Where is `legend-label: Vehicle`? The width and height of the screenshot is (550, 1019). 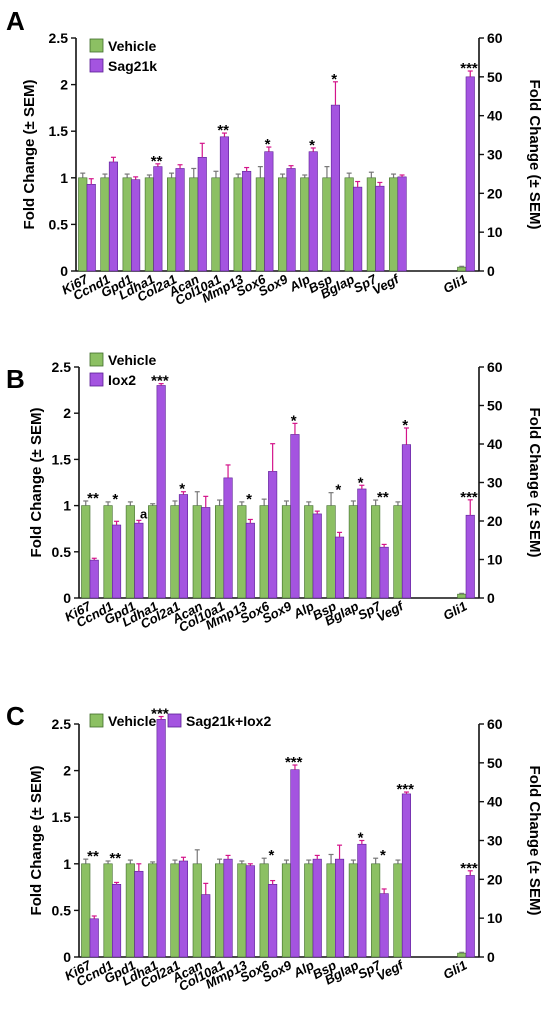 legend-label: Vehicle is located at coordinates (132, 360).